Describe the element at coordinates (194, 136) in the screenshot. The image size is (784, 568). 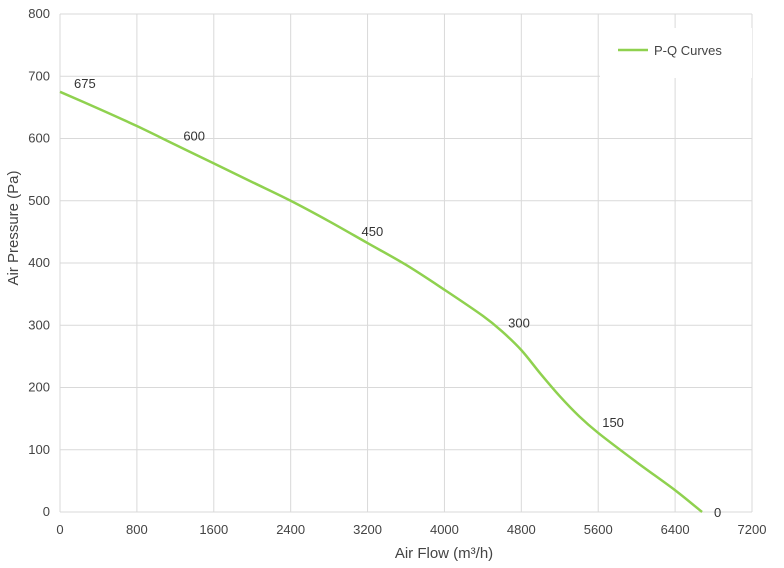
I see `data-label: 600` at that location.